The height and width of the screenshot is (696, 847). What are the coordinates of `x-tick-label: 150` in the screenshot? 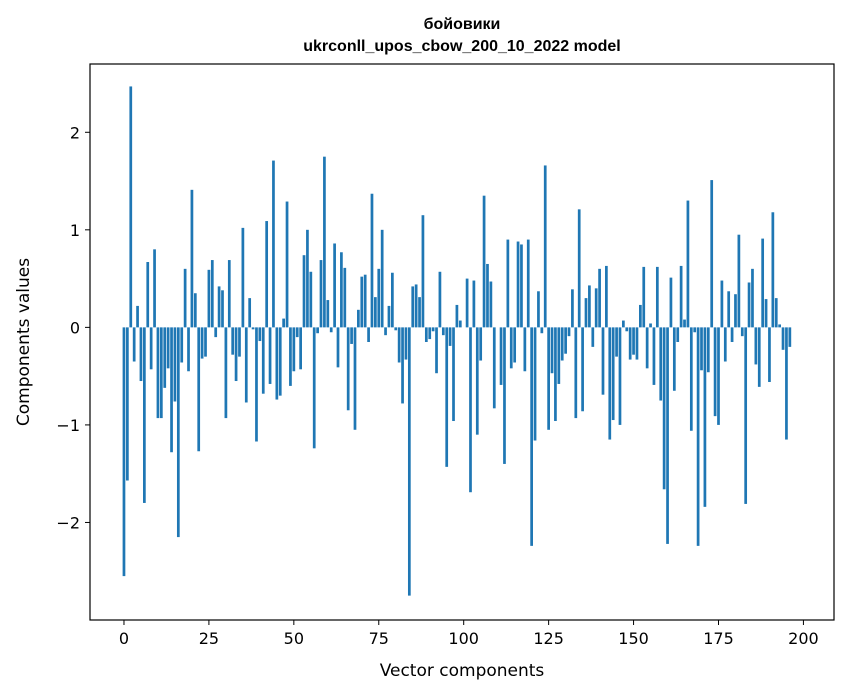 It's located at (633, 638).